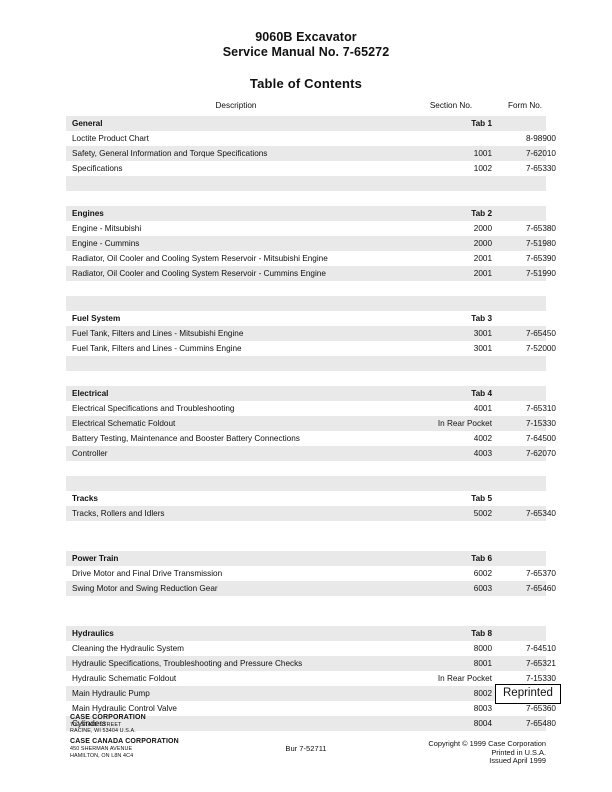 This screenshot has height=792, width=612. Describe the element at coordinates (88, 213) in the screenshot. I see `cell-description: Engines` at that location.